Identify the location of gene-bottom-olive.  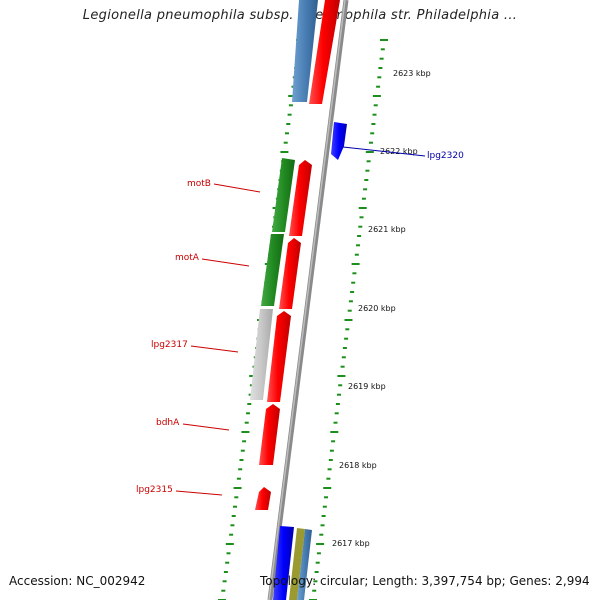
(297, 564).